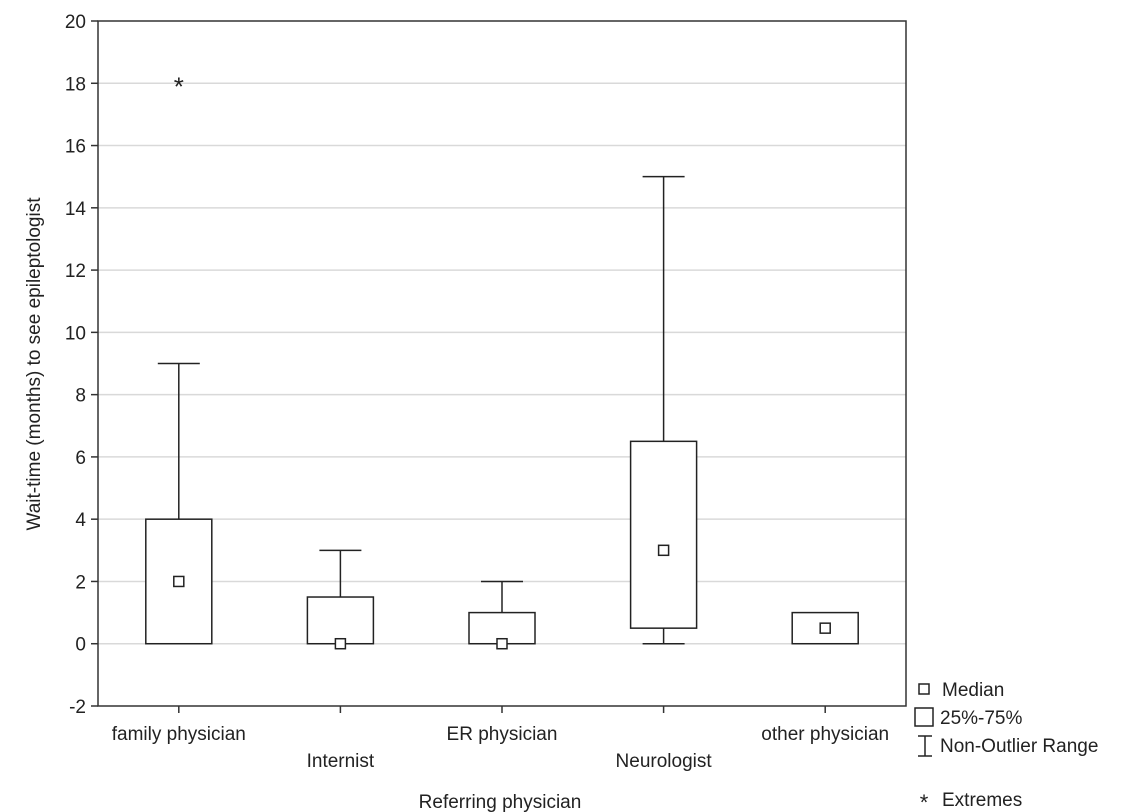  I want to click on y-tick-label: 10, so click(75, 333).